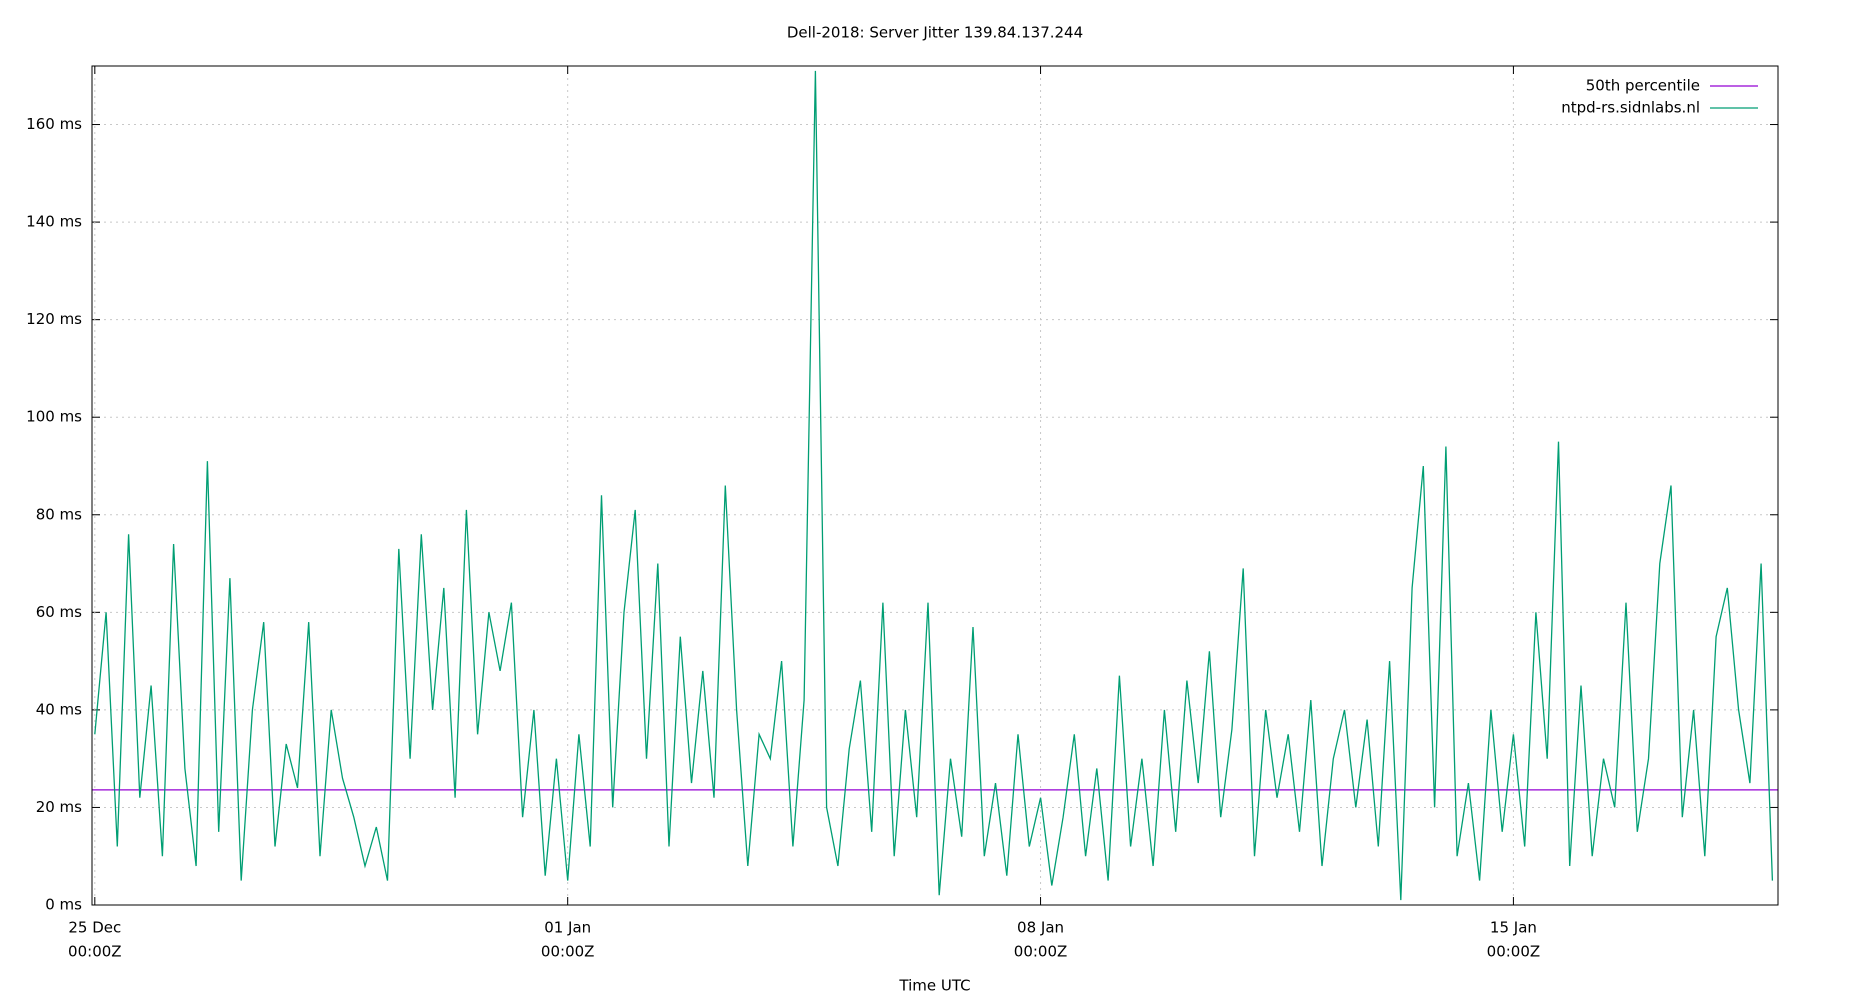 The image size is (1850, 1000). Describe the element at coordinates (59, 807) in the screenshot. I see `y-tick-label: 20 ms` at that location.